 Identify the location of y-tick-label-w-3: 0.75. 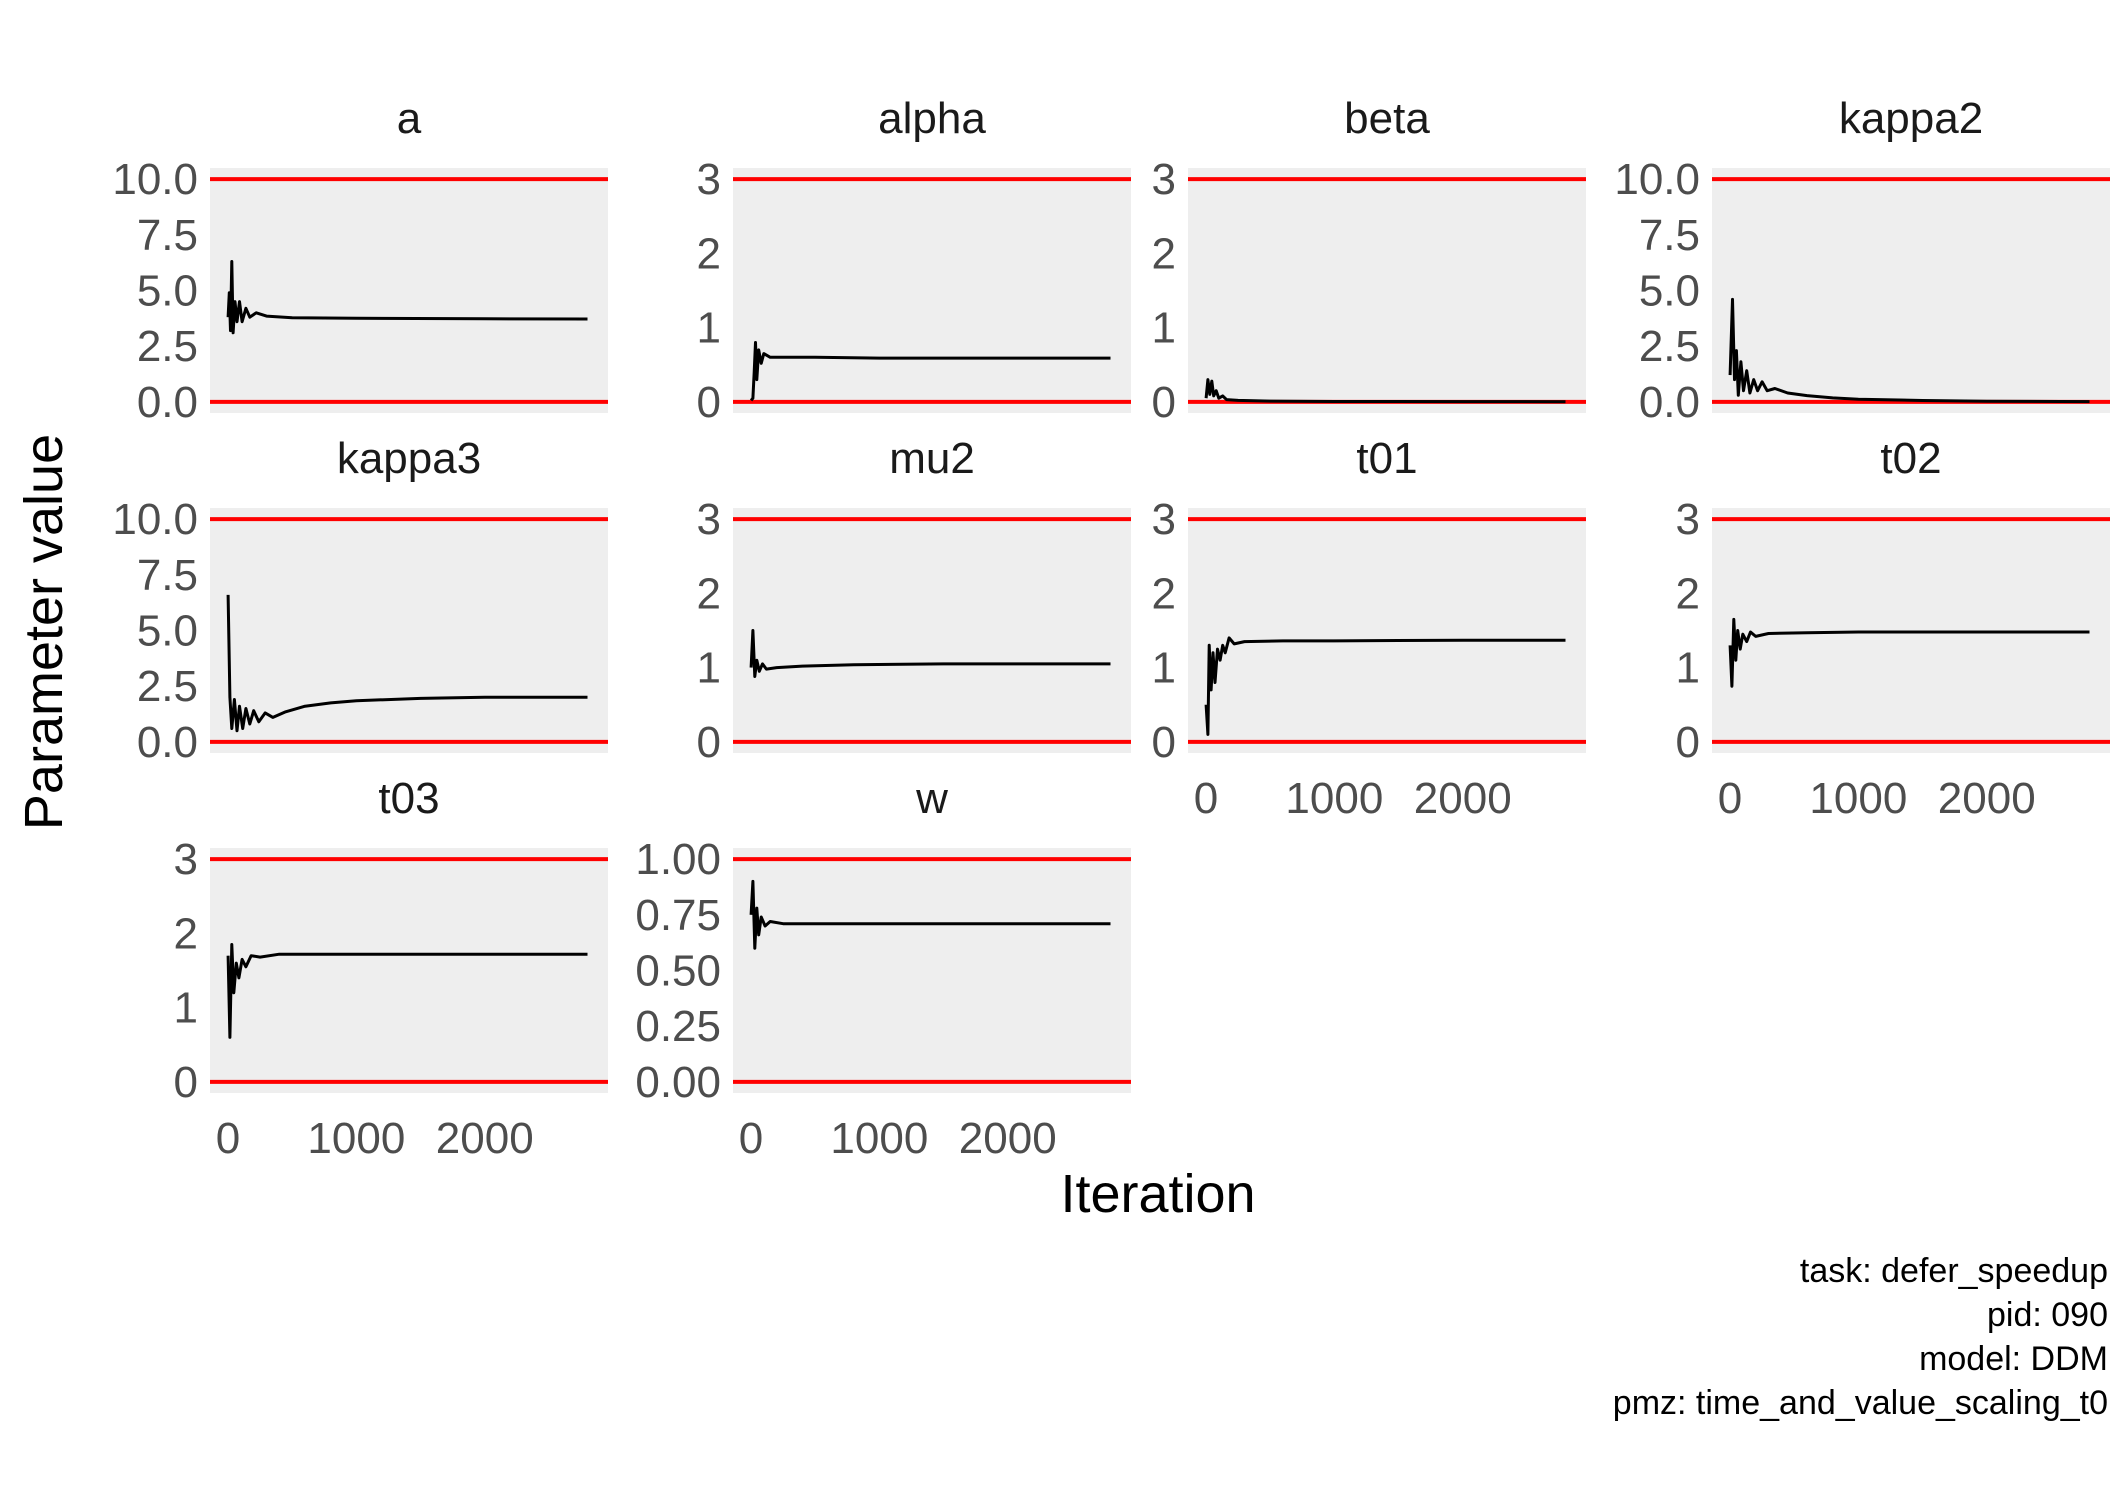
(678, 915).